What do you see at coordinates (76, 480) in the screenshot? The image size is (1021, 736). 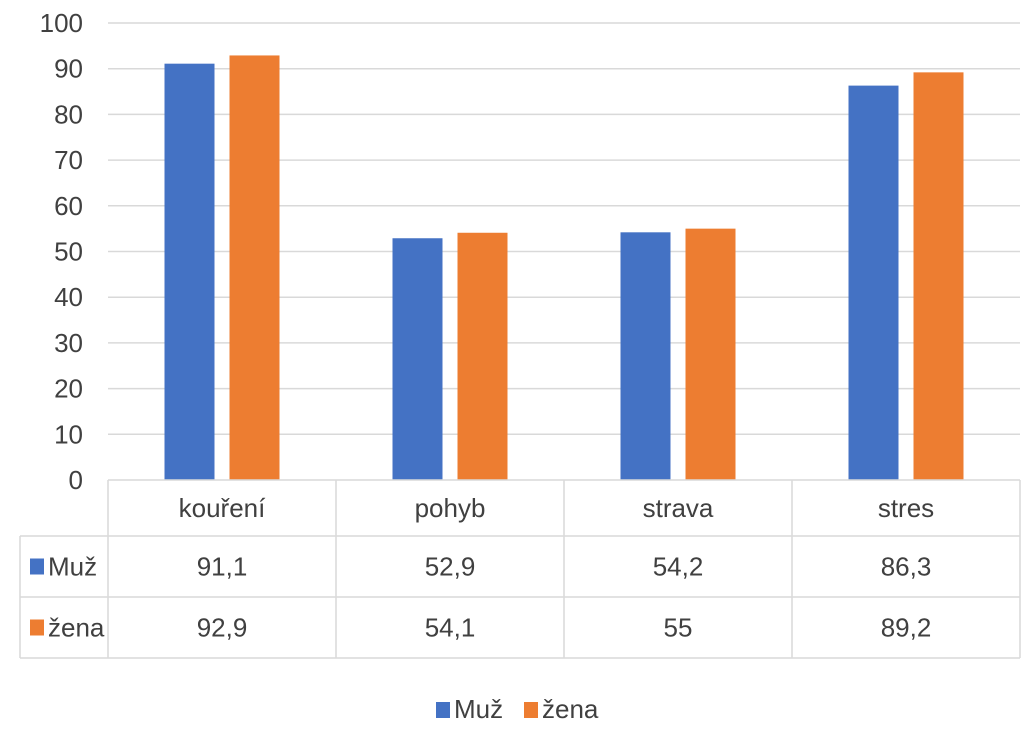 I see `y-tick-label: 0` at bounding box center [76, 480].